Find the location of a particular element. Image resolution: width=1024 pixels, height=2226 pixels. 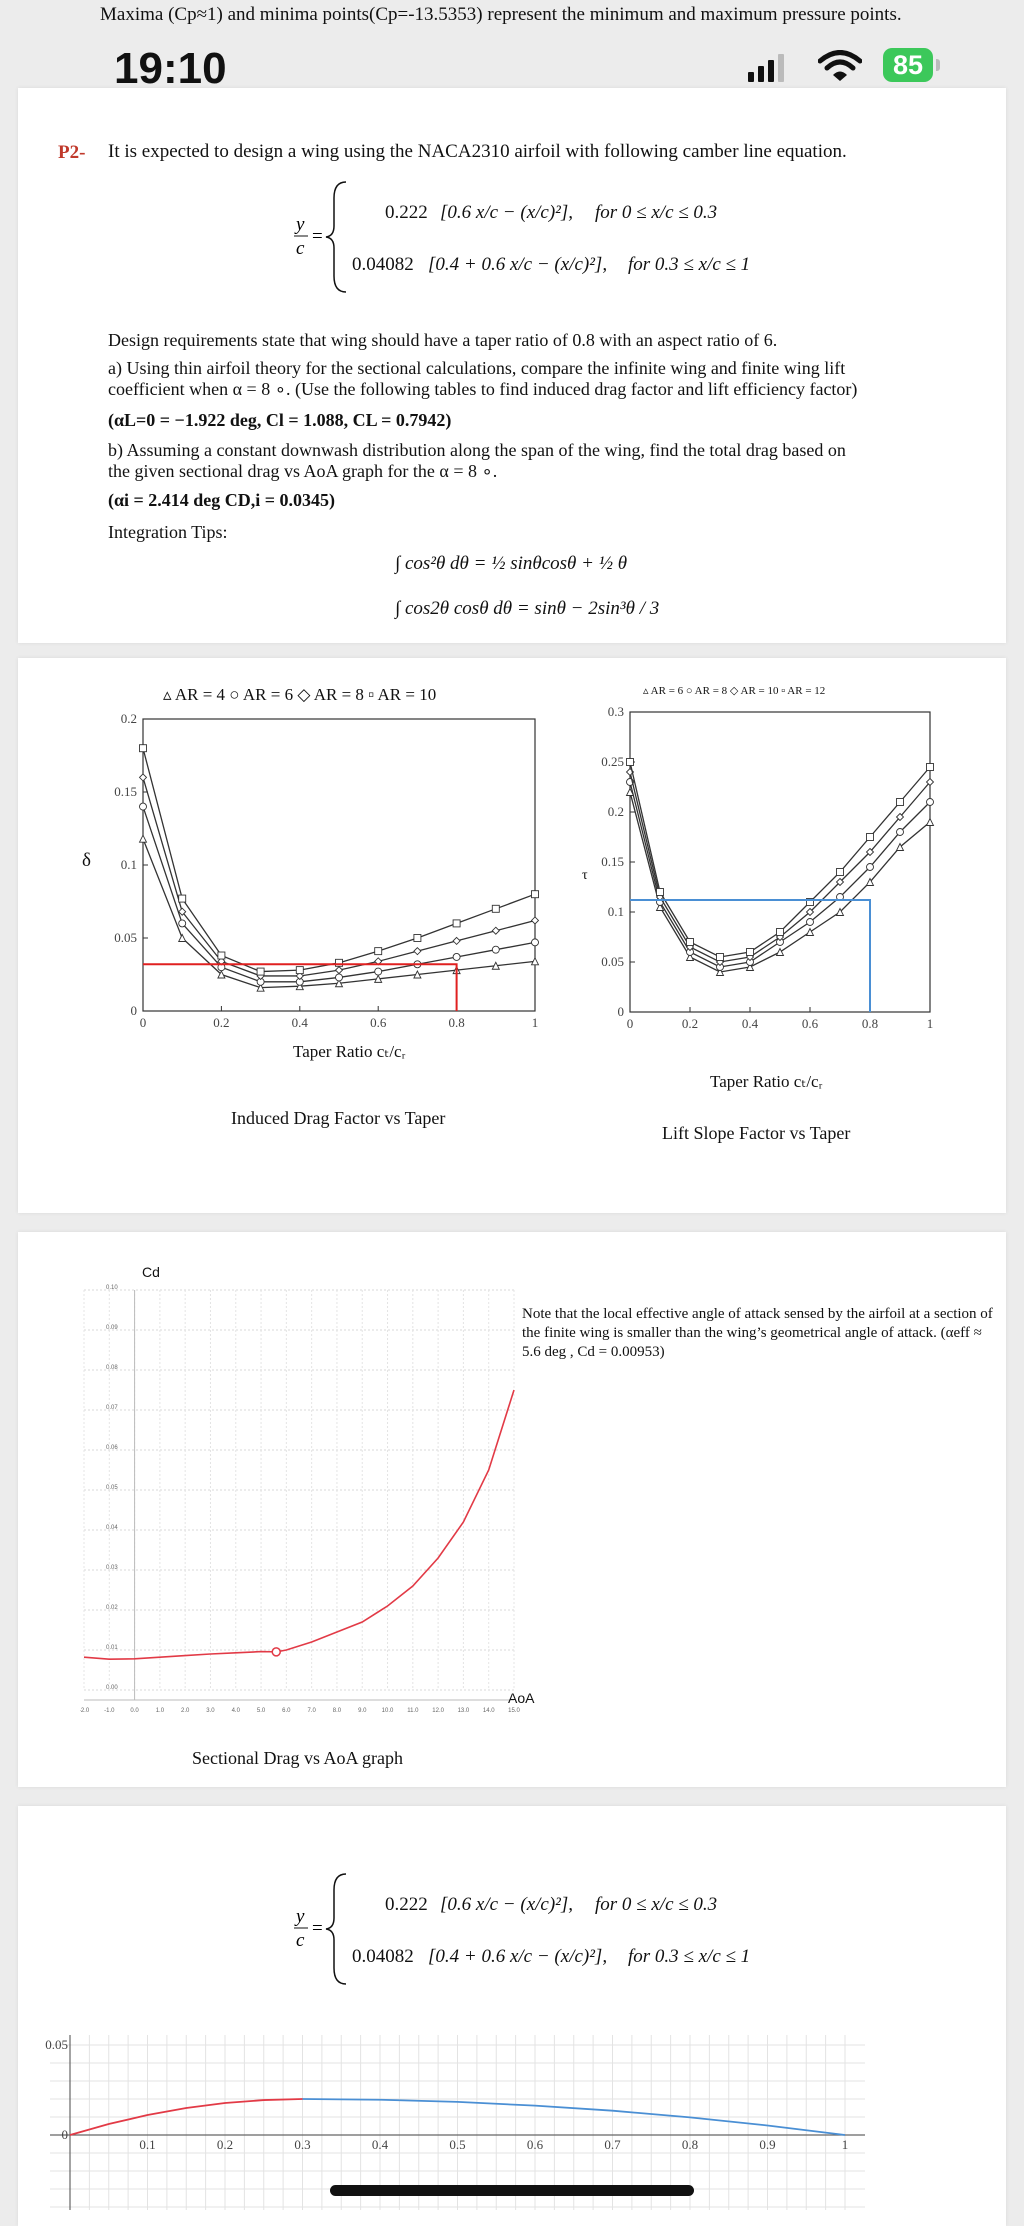

y-tick-label: 0.25 is located at coordinates (612, 761).